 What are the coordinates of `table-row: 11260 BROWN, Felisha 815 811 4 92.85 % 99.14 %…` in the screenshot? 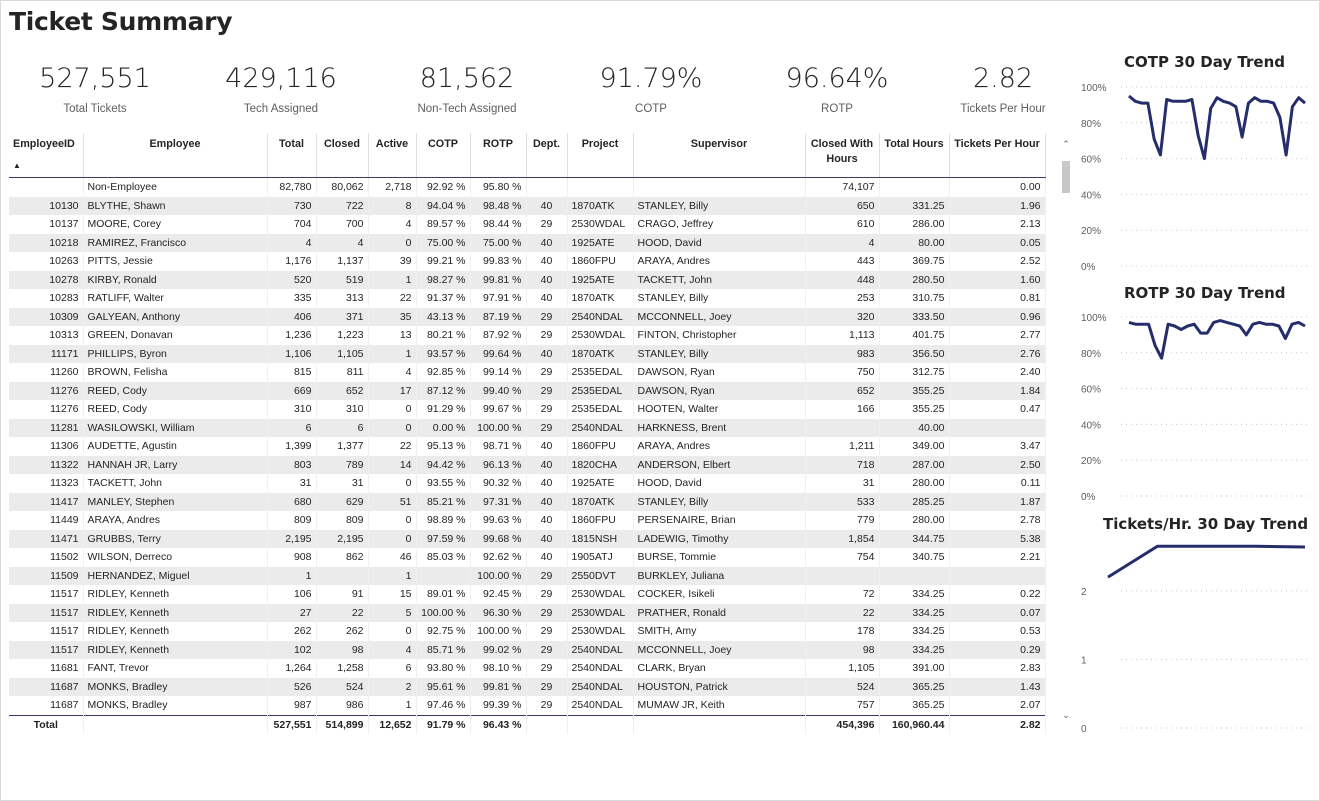 It's located at (527, 372).